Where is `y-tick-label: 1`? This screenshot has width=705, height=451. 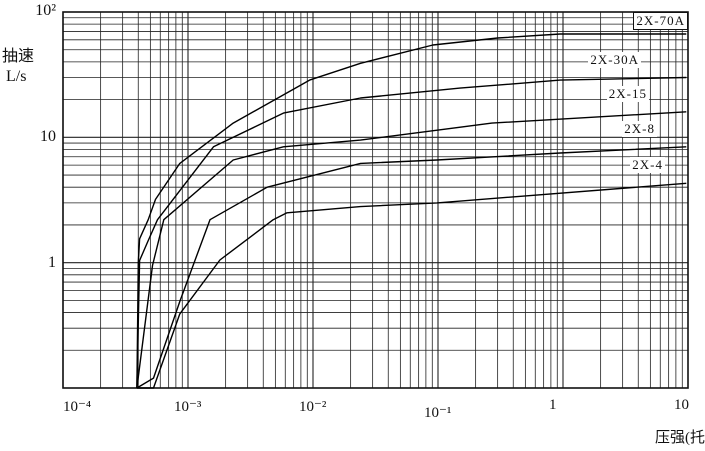
y-tick-label: 1 is located at coordinates (52, 262).